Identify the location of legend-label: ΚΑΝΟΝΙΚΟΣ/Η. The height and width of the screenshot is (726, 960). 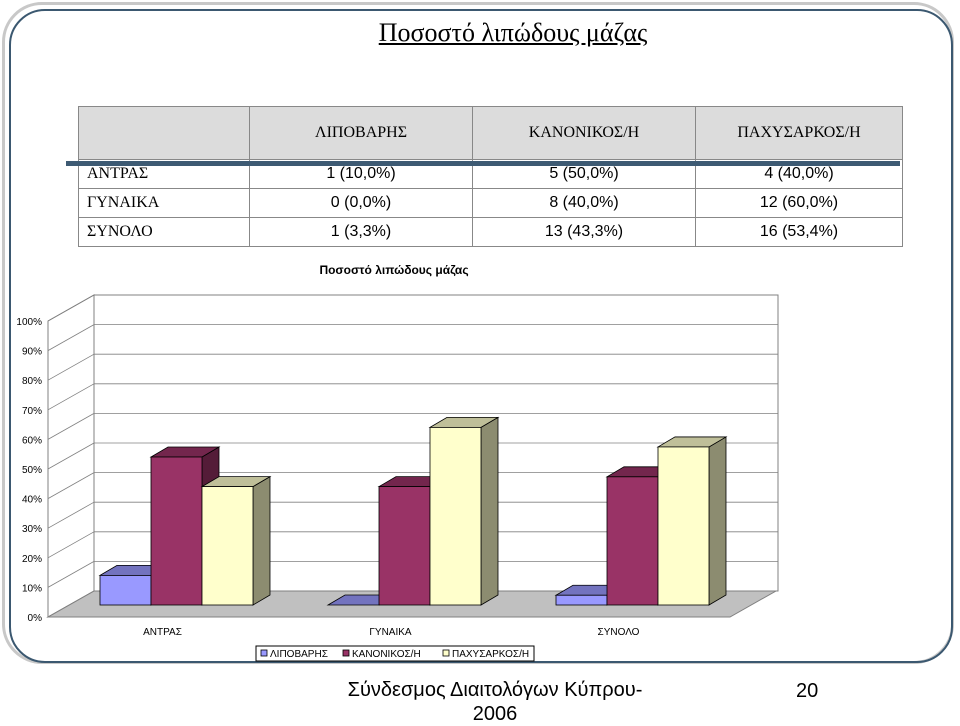
(386, 654).